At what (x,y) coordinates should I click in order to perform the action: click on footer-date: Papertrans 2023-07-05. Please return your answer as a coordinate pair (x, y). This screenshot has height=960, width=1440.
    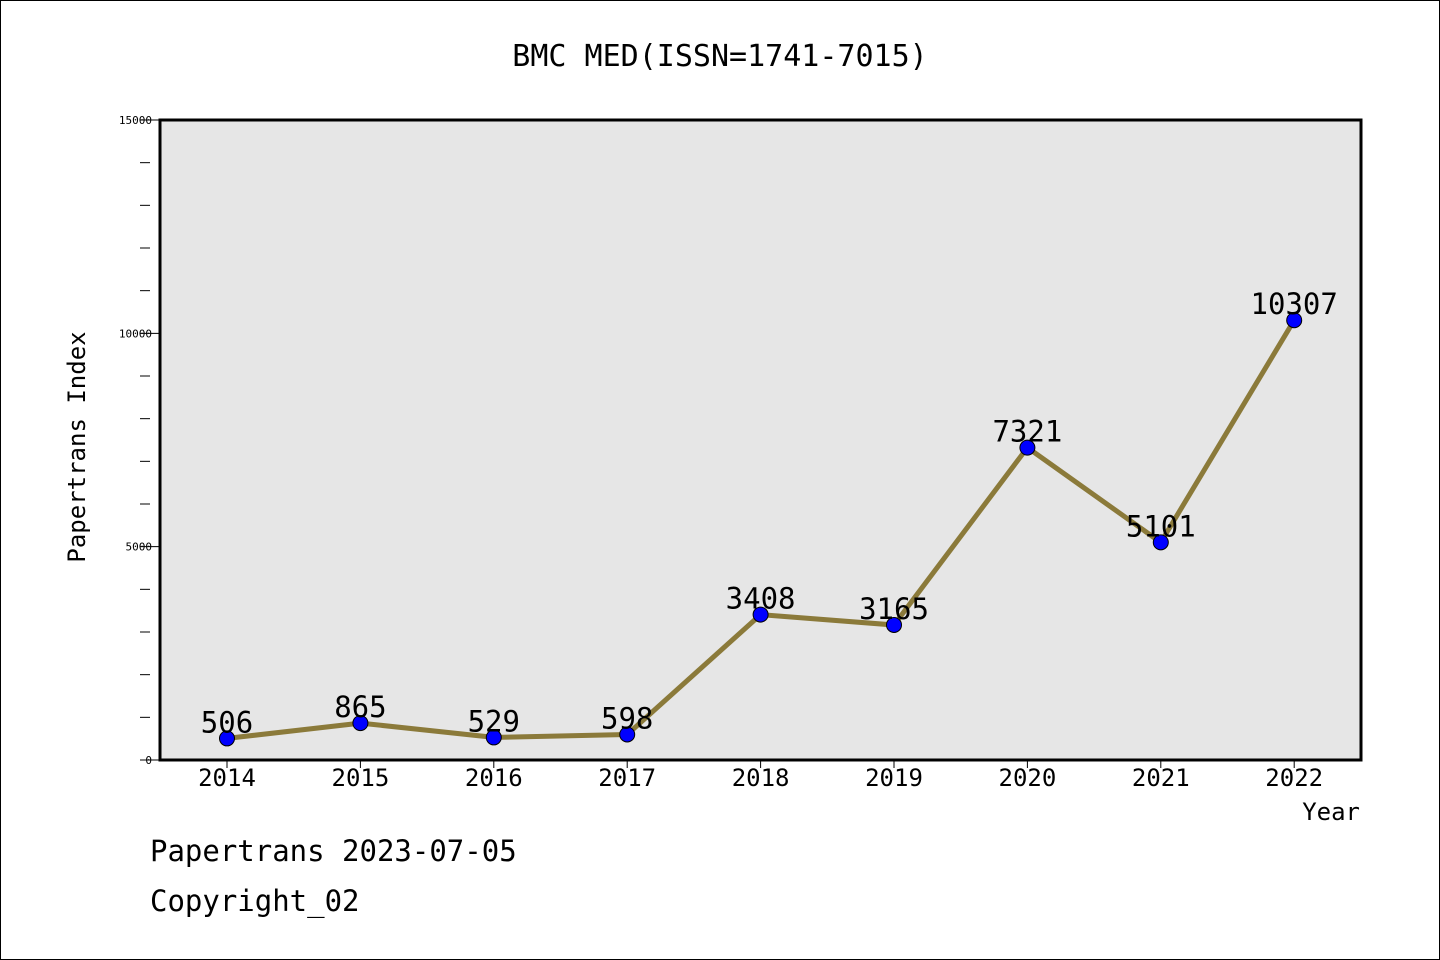
    Looking at the image, I should click on (333, 851).